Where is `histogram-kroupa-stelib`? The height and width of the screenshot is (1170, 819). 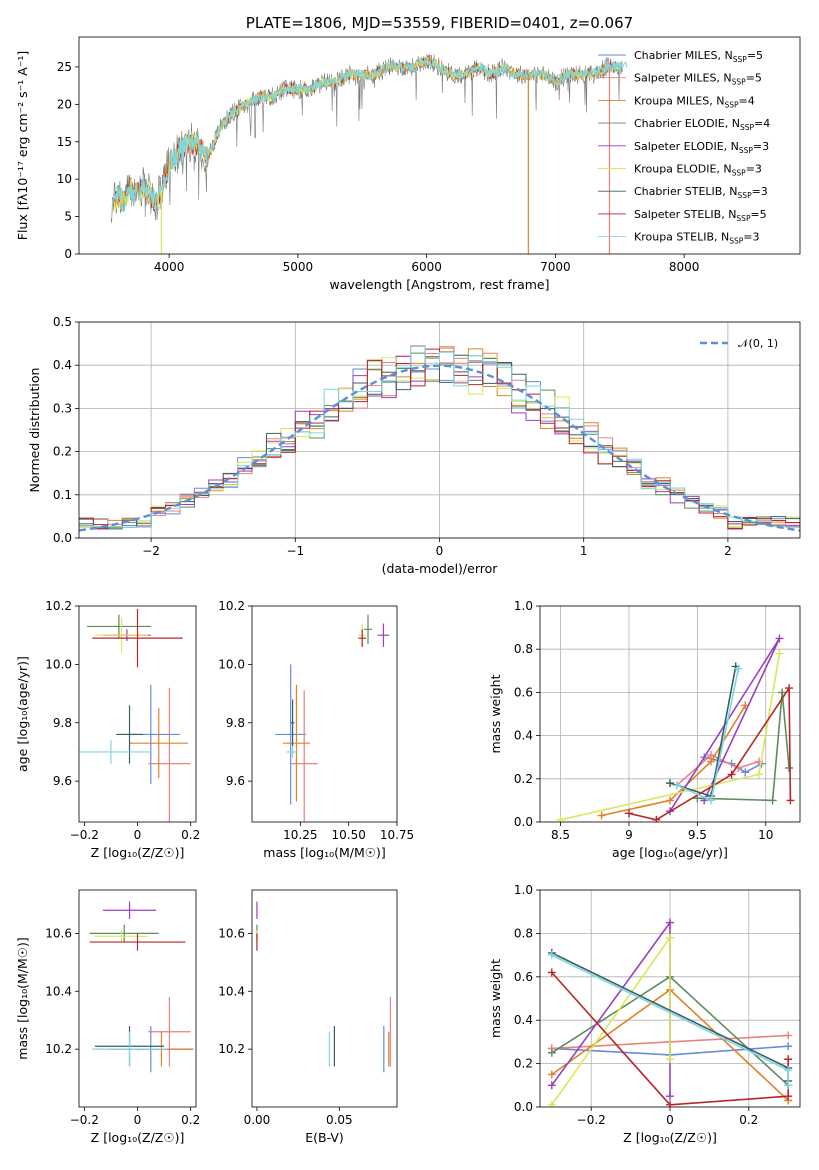 histogram-kroupa-stelib is located at coordinates (439, 437).